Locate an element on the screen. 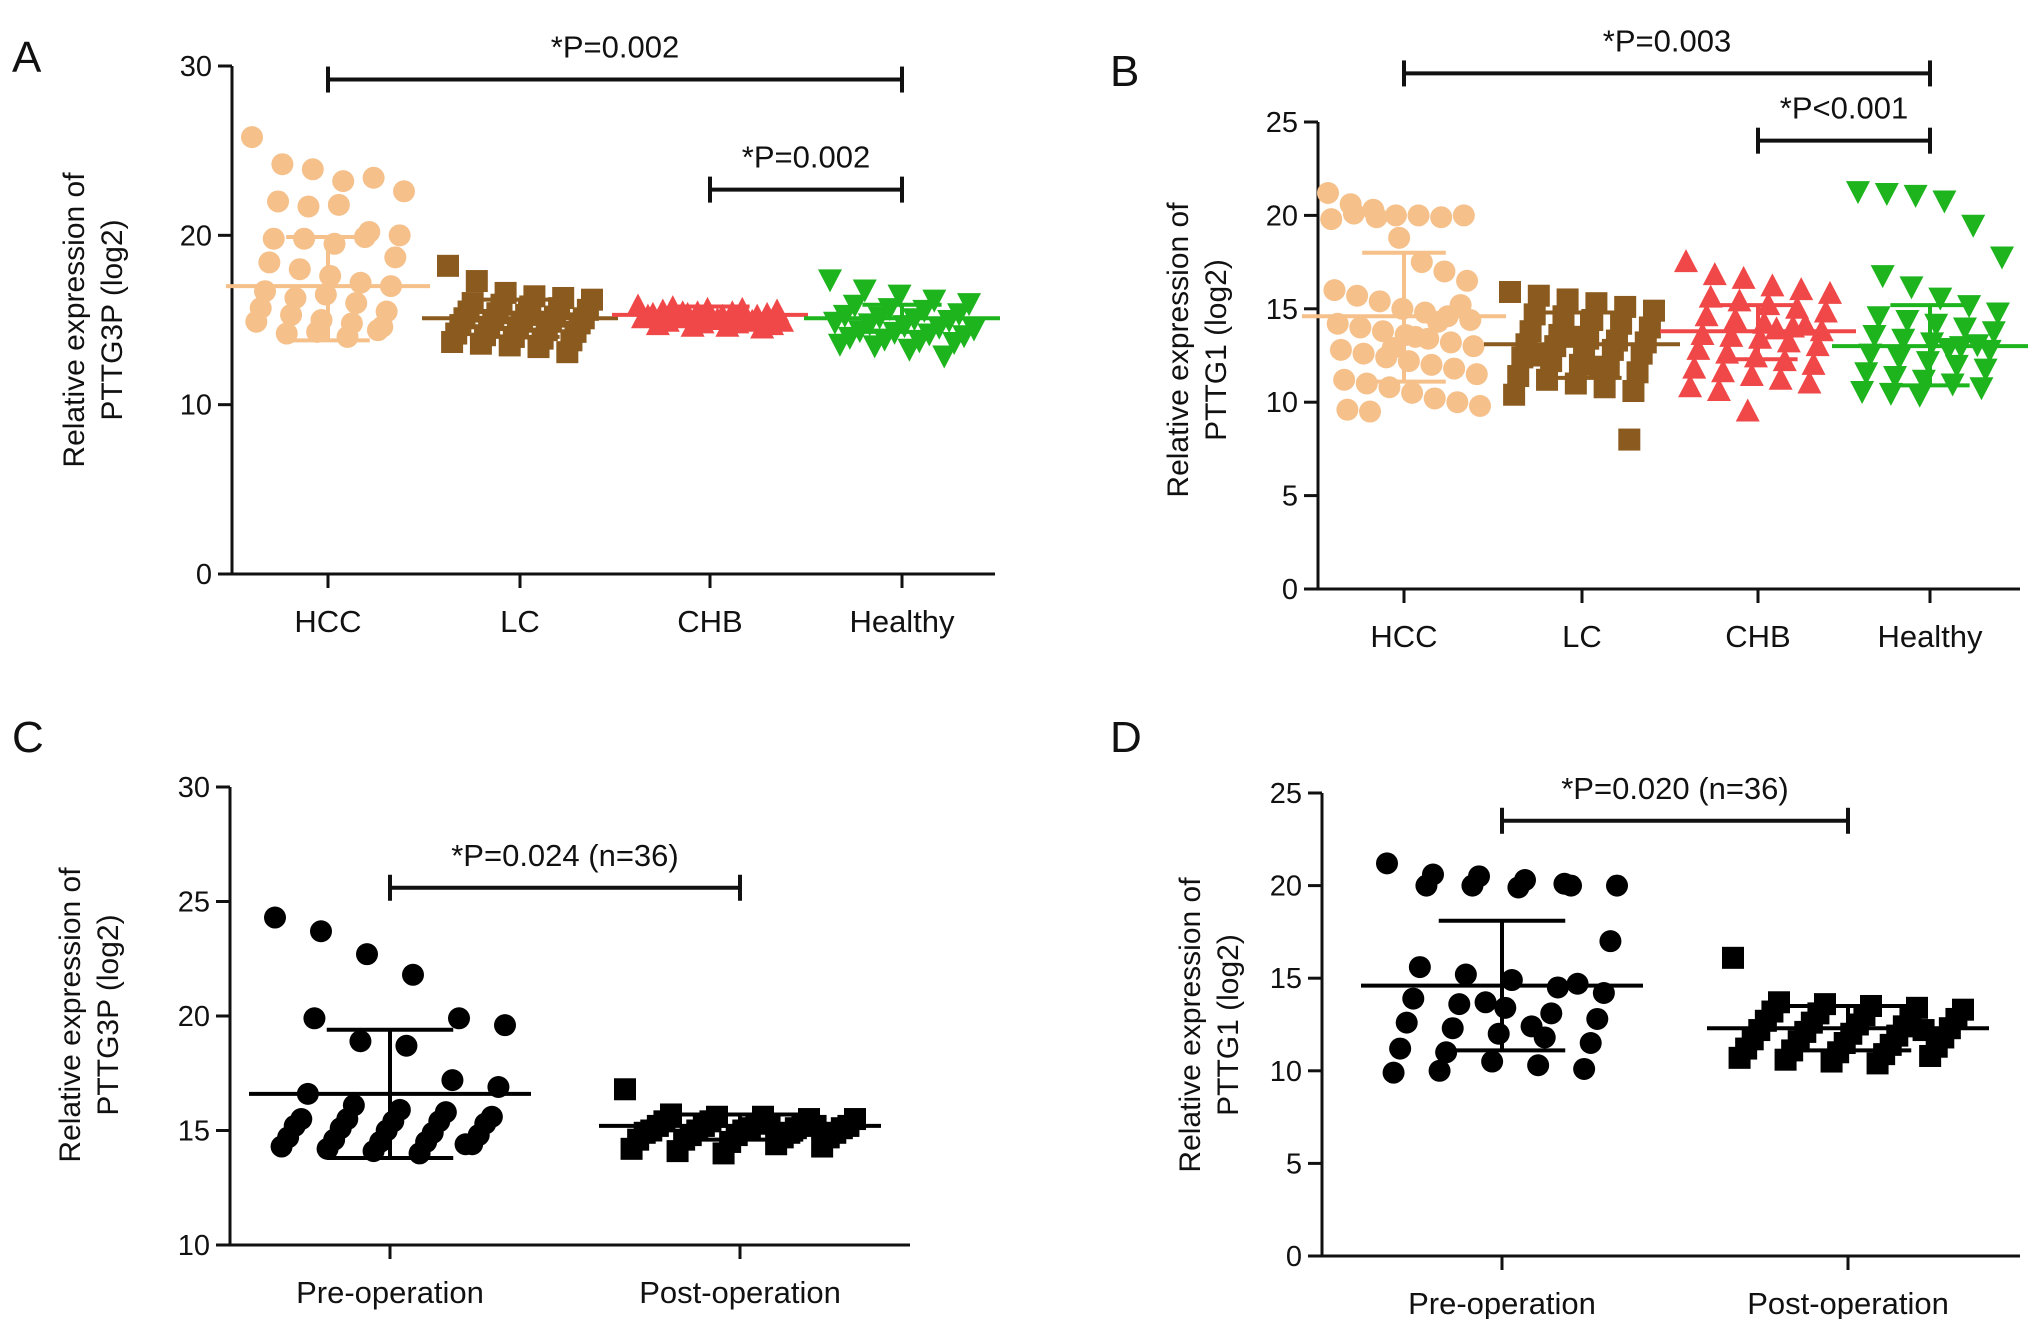 The width and height of the screenshot is (2032, 1319). series-pre-operation is located at coordinates (390, 1035).